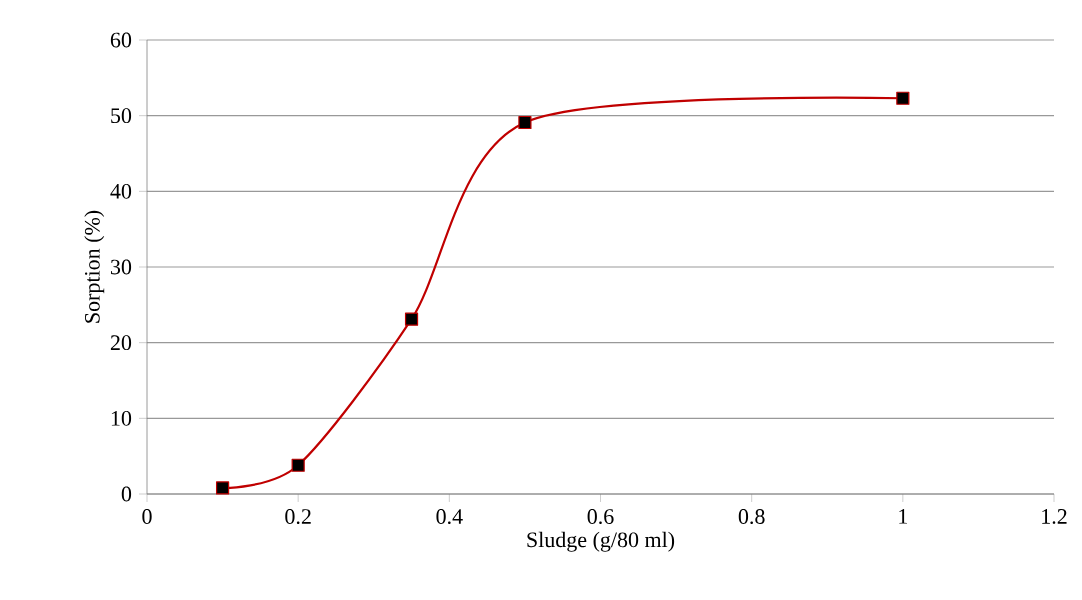  Describe the element at coordinates (121, 116) in the screenshot. I see `y-tick-label: 50` at that location.